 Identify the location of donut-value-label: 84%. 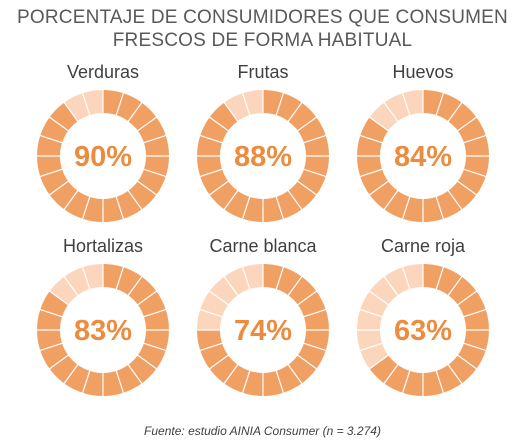
(423, 157).